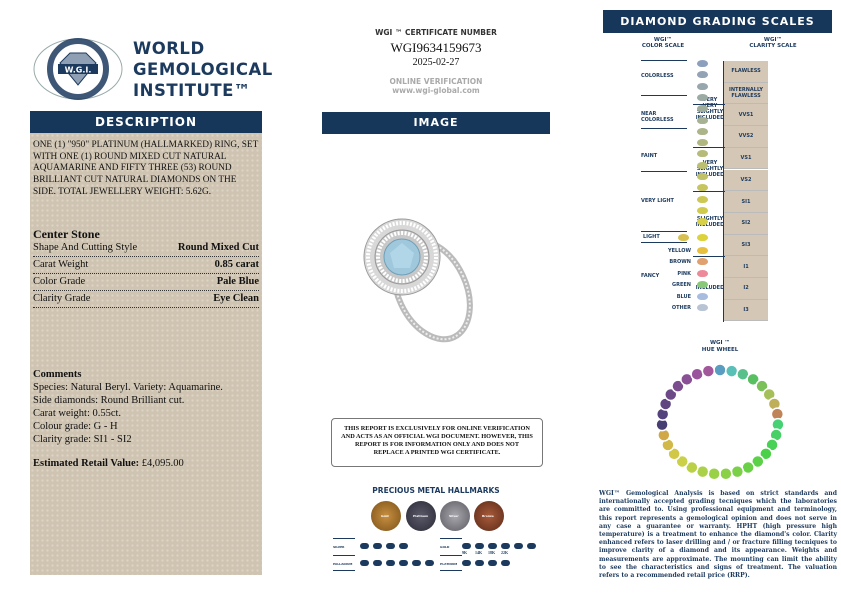 This screenshot has height=595, width=841. Describe the element at coordinates (386, 516) in the screenshot. I see `gold-coin: Gold` at that location.